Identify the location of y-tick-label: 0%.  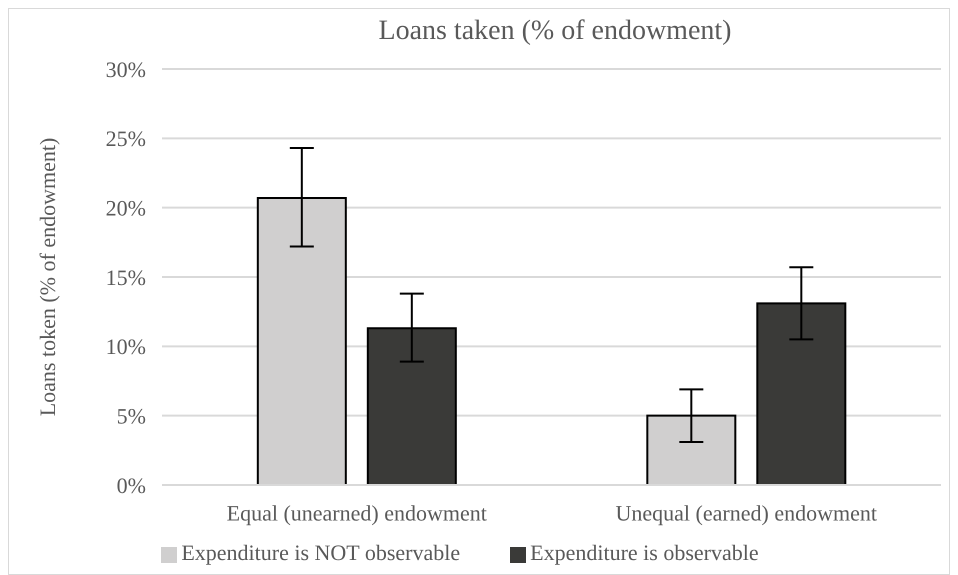
(131, 485).